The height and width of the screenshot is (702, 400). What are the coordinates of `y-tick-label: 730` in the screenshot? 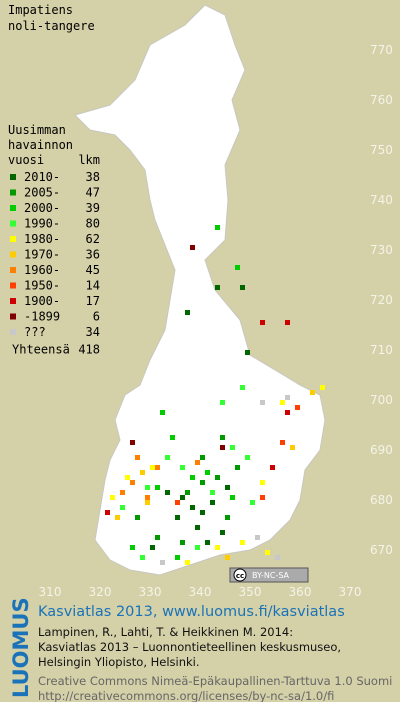 It's located at (381, 250).